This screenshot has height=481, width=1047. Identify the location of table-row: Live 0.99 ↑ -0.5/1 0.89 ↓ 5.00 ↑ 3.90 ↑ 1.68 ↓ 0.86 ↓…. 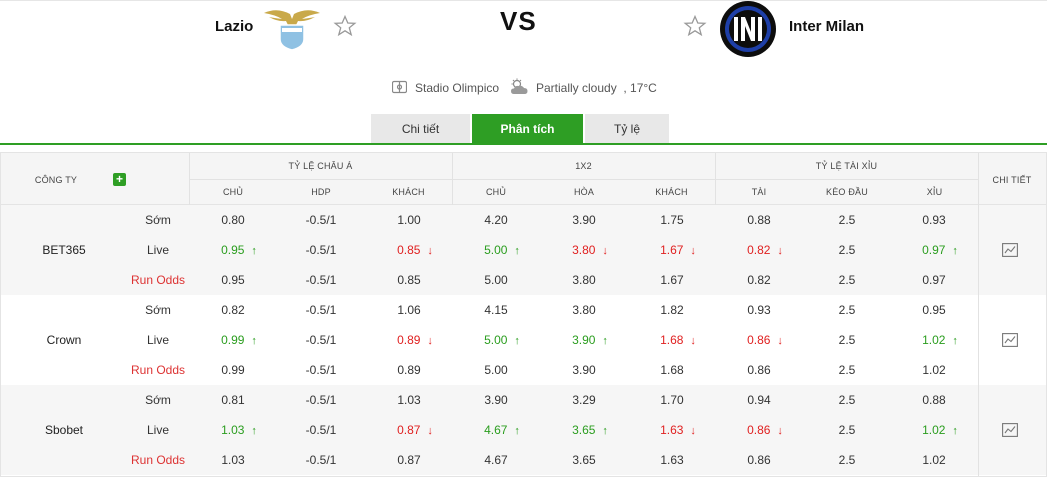
(523, 340).